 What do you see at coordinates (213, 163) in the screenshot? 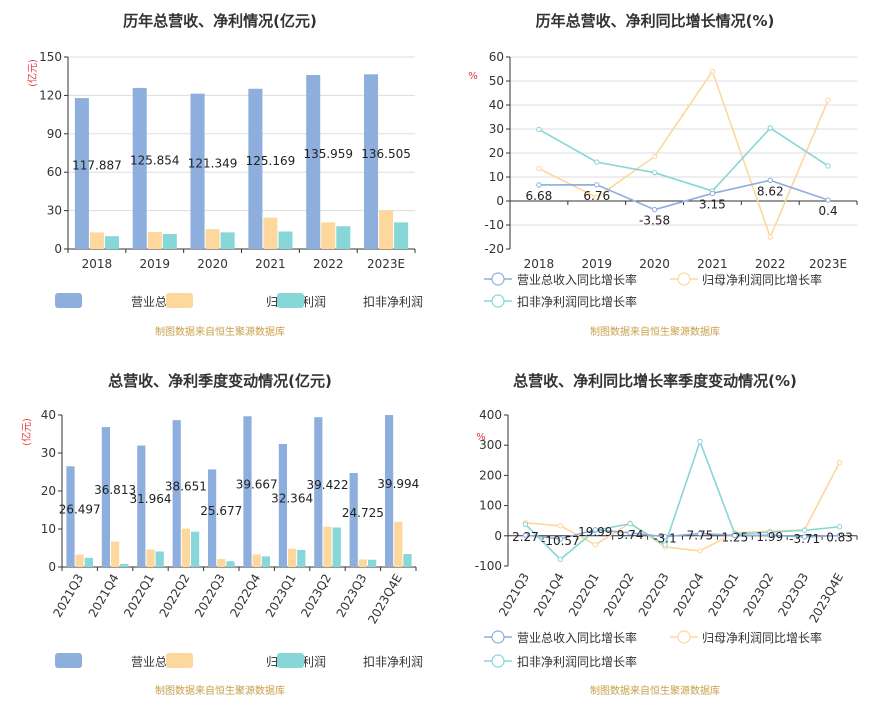
I see `data-label: 121.349` at bounding box center [213, 163].